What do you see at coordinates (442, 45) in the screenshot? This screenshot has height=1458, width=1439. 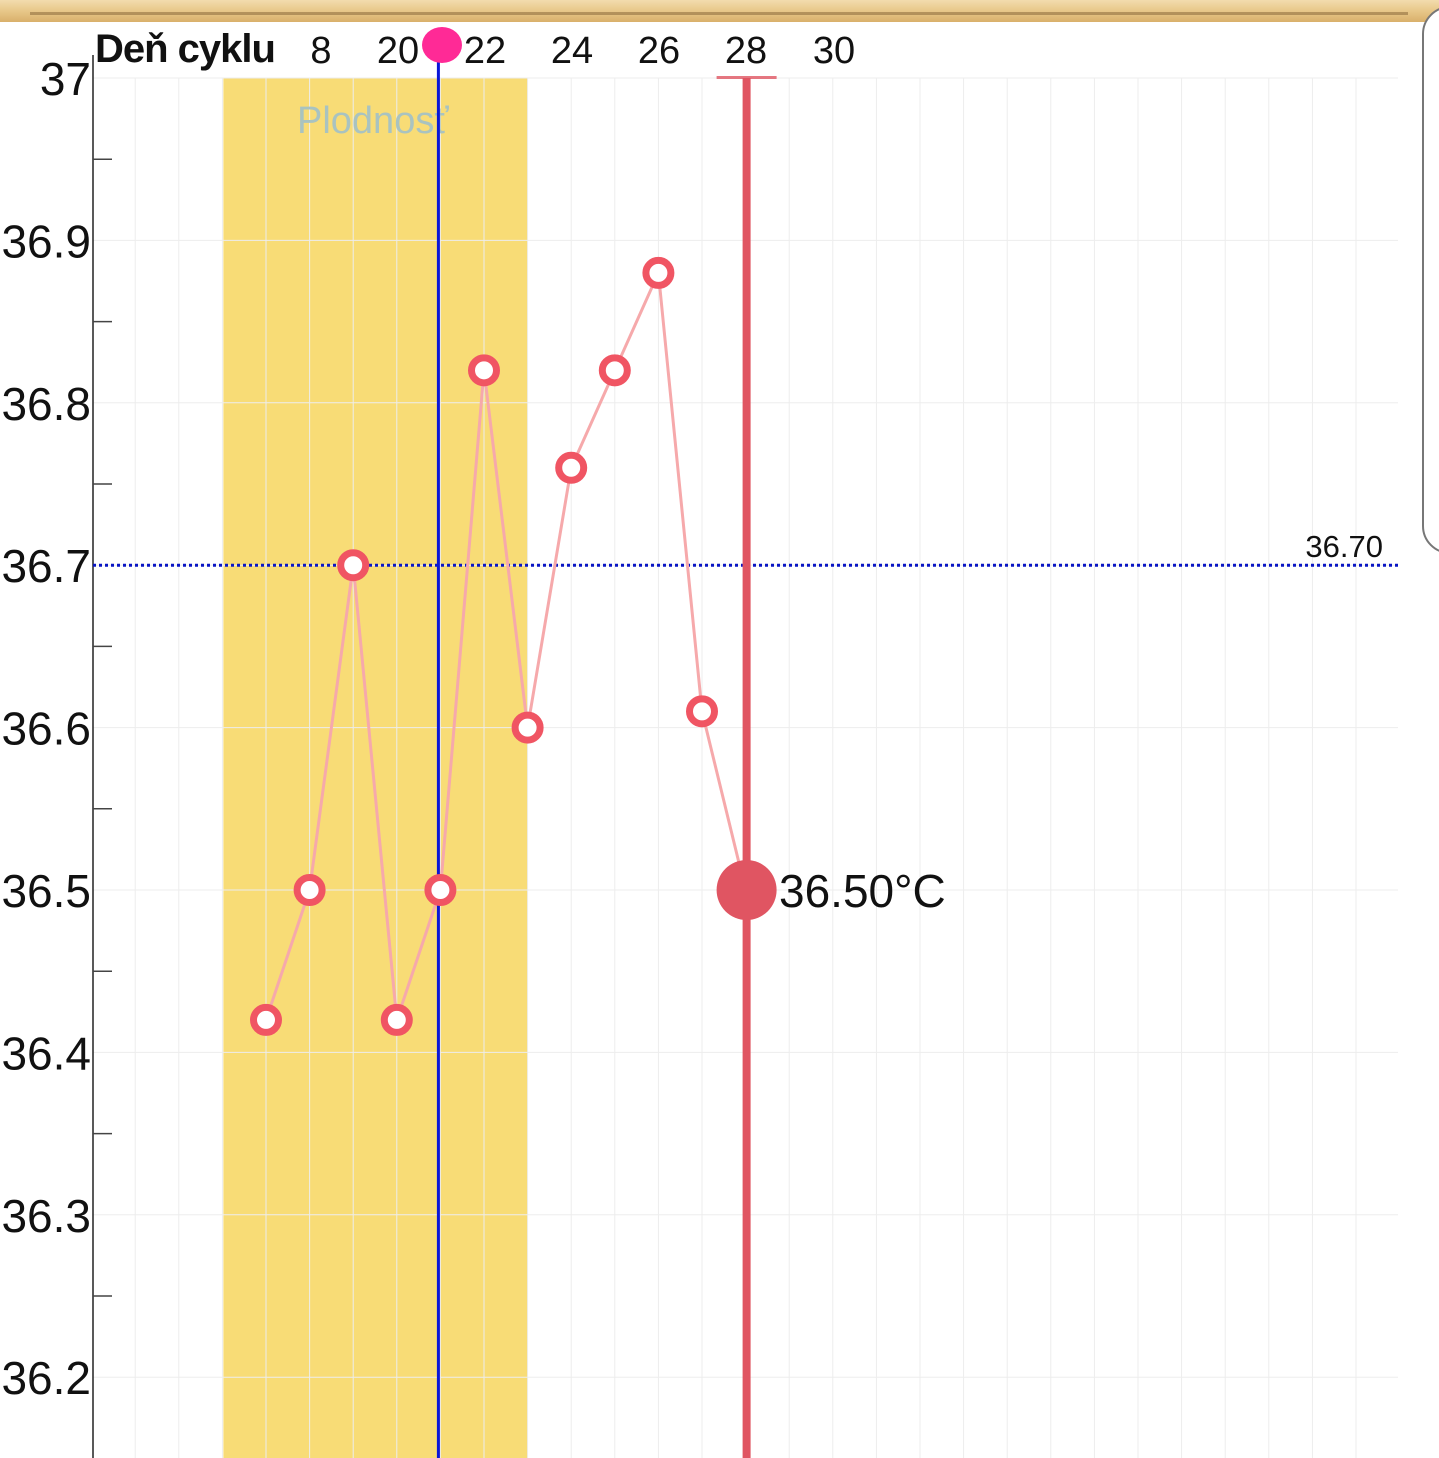 I see `ovulation-marker-icon` at bounding box center [442, 45].